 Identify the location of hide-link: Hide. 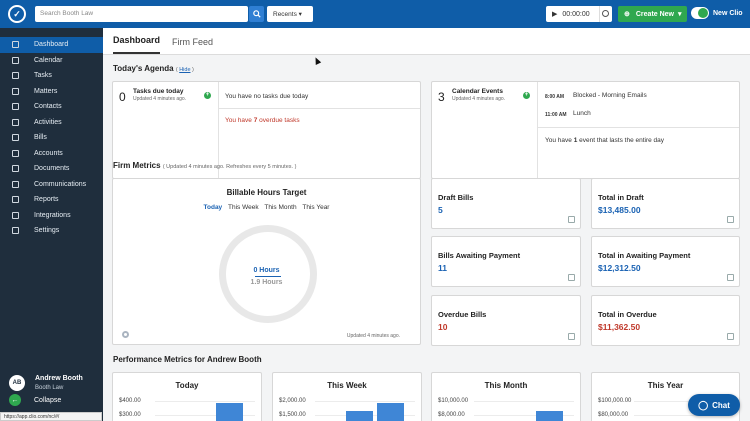
(185, 70).